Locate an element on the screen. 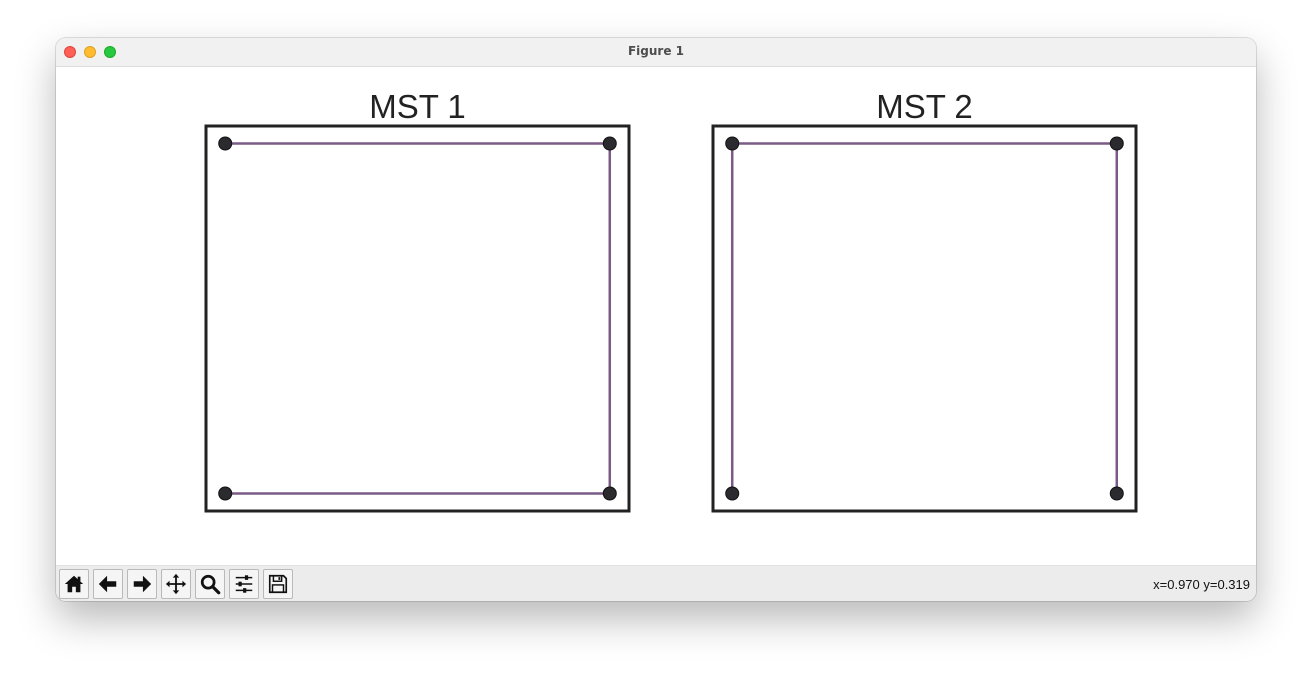 This screenshot has width=1312, height=676. home-button is located at coordinates (74, 584).